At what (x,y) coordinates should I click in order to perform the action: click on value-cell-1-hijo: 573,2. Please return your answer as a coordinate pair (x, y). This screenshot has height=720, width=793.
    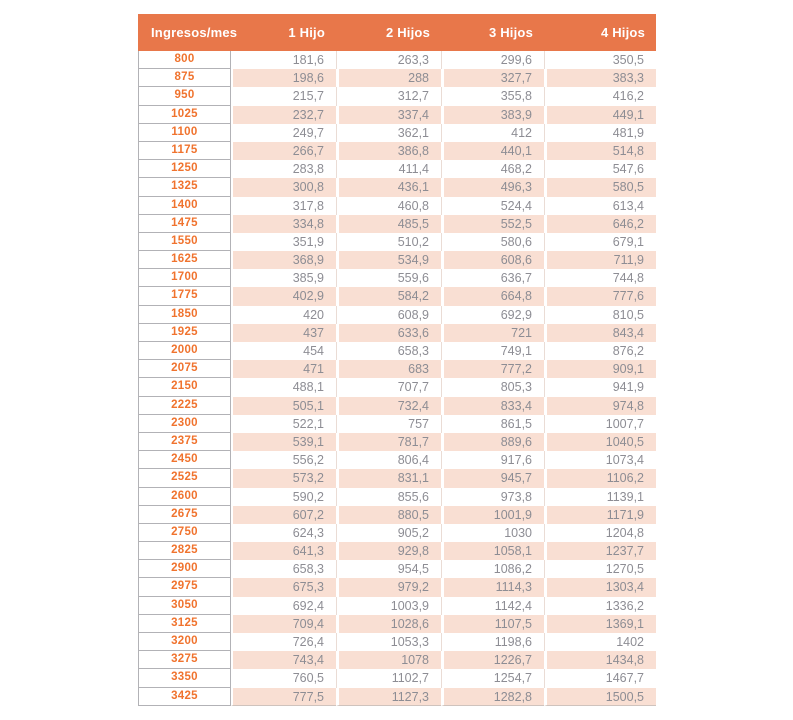
    Looking at the image, I should click on (283, 478).